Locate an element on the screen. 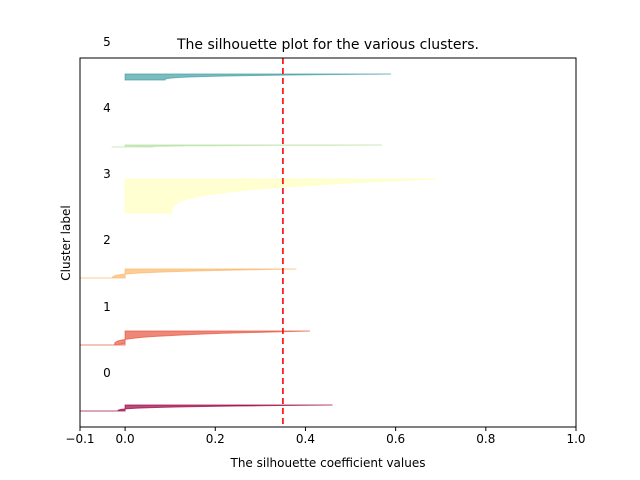 The image size is (640, 480). cluster-labels: 0 1 2 3 4 5 is located at coordinates (107, 207).